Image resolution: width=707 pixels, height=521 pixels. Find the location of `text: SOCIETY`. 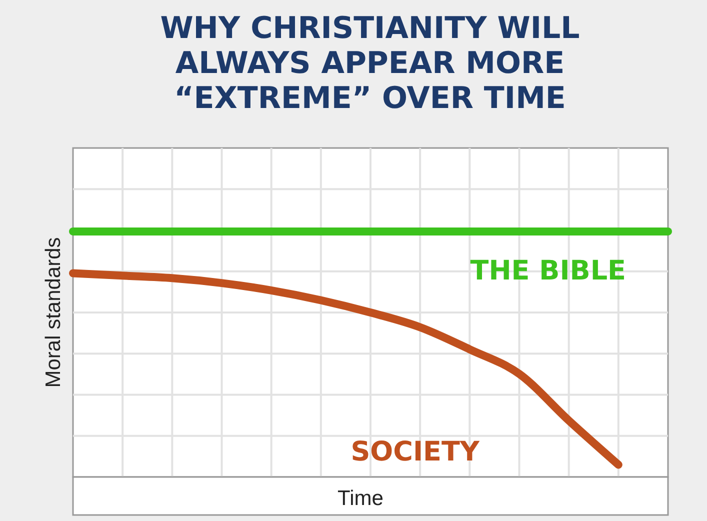

text: SOCIETY is located at coordinates (415, 452).